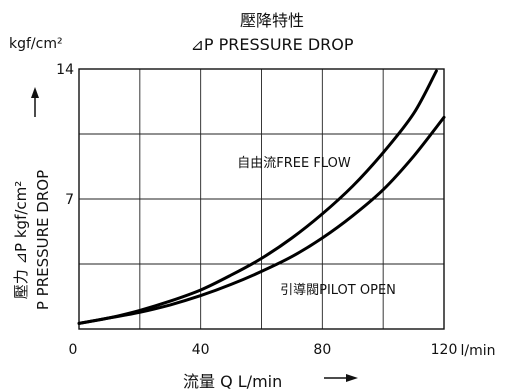 The width and height of the screenshot is (516, 392). What do you see at coordinates (232, 381) in the screenshot?
I see `x-axis-title: 流量 Q L/min` at bounding box center [232, 381].